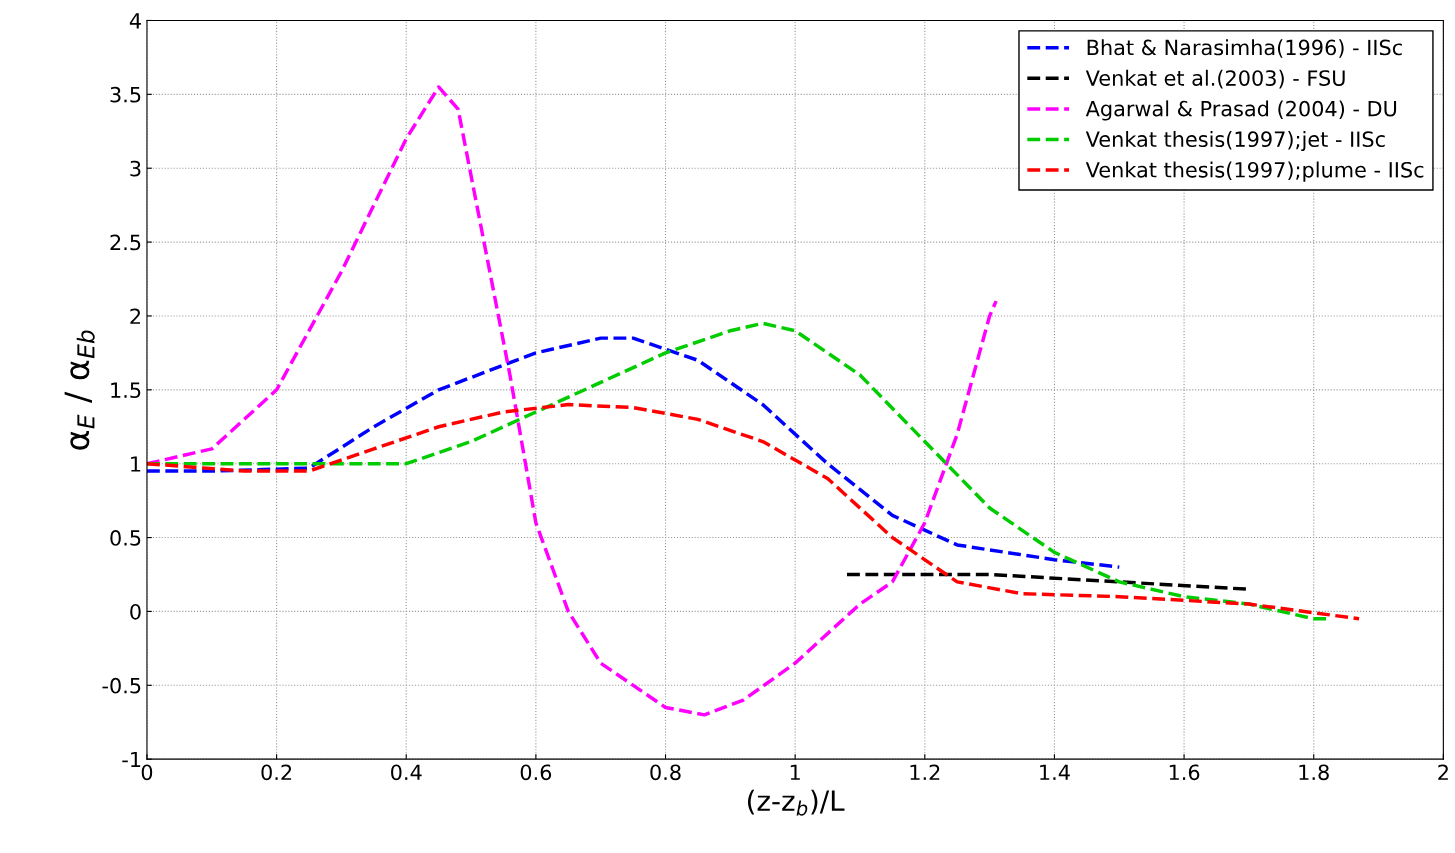 The image size is (1455, 853). What do you see at coordinates (1244, 48) in the screenshot?
I see `legend-label: Bhat & Narasimha(1996) - IISc` at bounding box center [1244, 48].